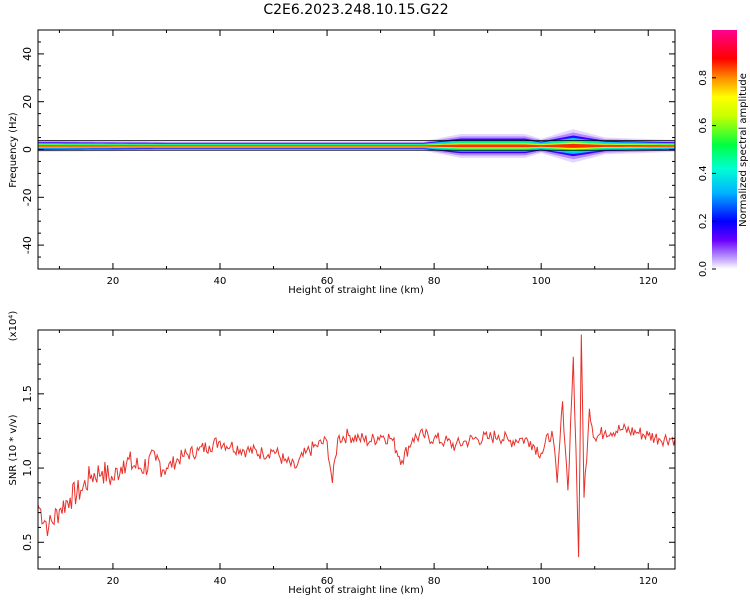  I want to click on spectrogram-y-tick-label: 20, so click(27, 102).